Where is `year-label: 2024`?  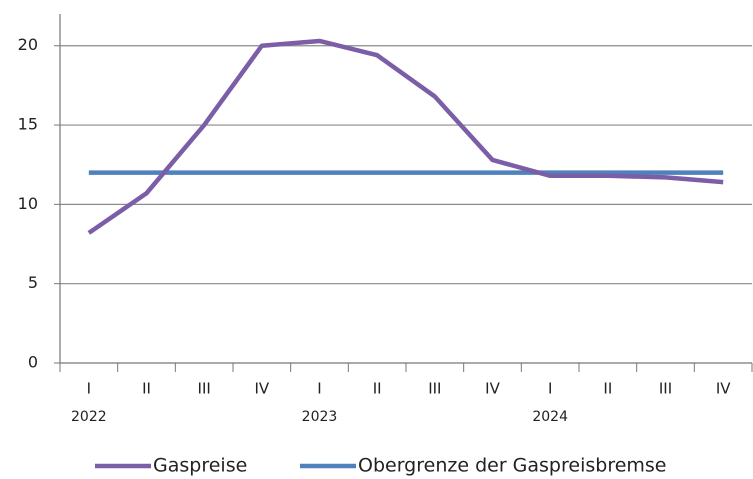
year-label: 2024 is located at coordinates (550, 417).